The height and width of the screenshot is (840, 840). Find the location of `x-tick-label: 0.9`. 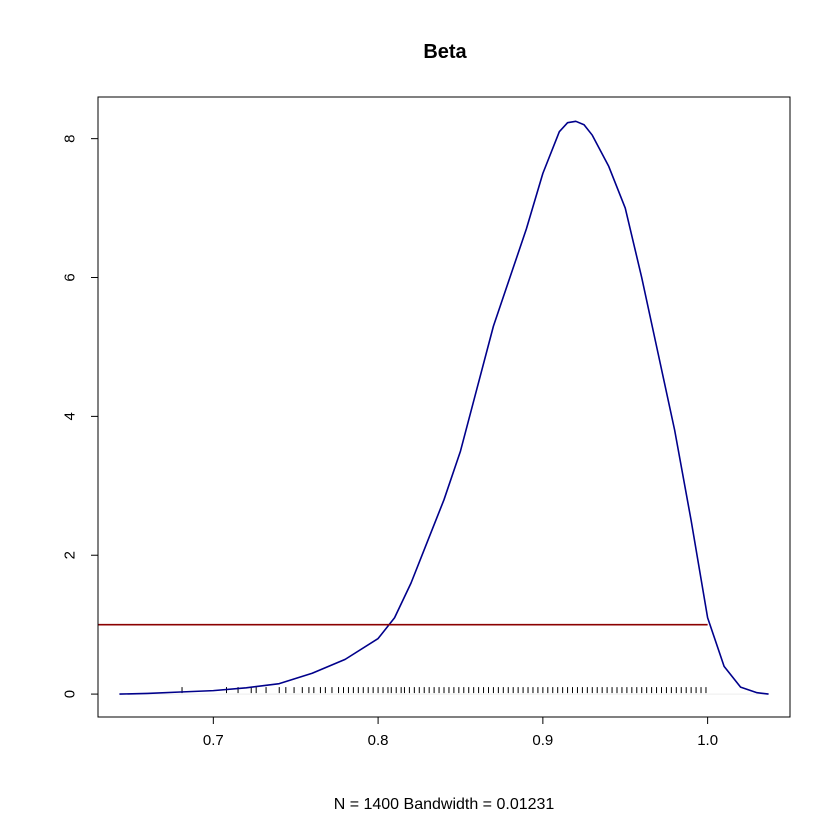

x-tick-label: 0.9 is located at coordinates (542, 740).